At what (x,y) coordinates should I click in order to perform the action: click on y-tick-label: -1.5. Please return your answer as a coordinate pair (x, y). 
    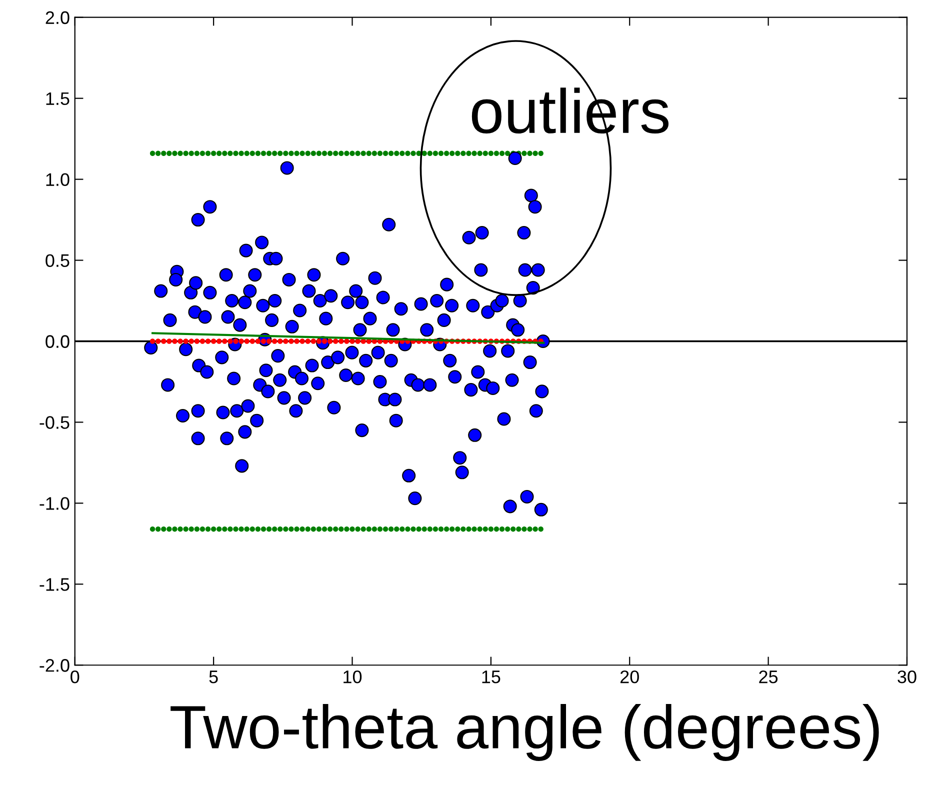
    Looking at the image, I should click on (55, 584).